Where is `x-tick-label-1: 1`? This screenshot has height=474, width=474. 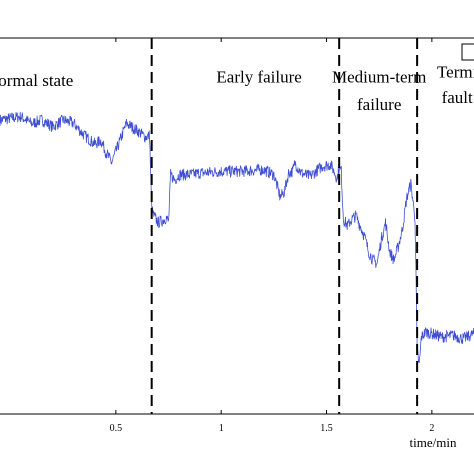 x-tick-label-1: 1 is located at coordinates (221, 428).